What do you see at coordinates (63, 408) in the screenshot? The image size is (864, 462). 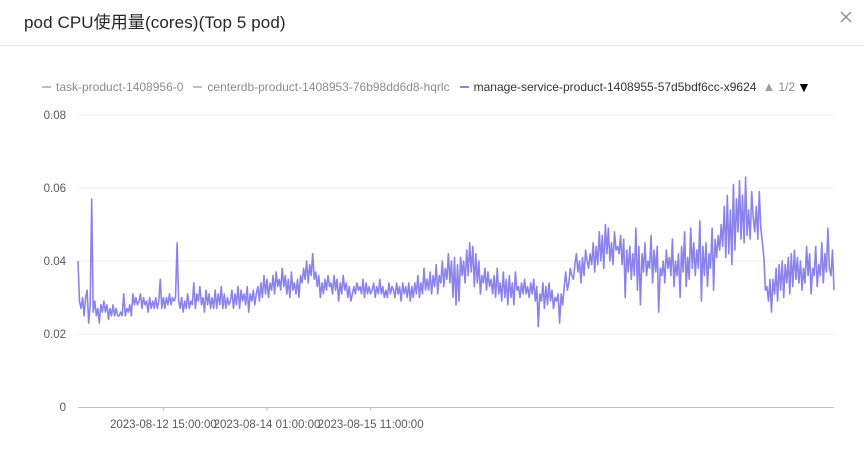 I see `y-tick-label: 0` at bounding box center [63, 408].